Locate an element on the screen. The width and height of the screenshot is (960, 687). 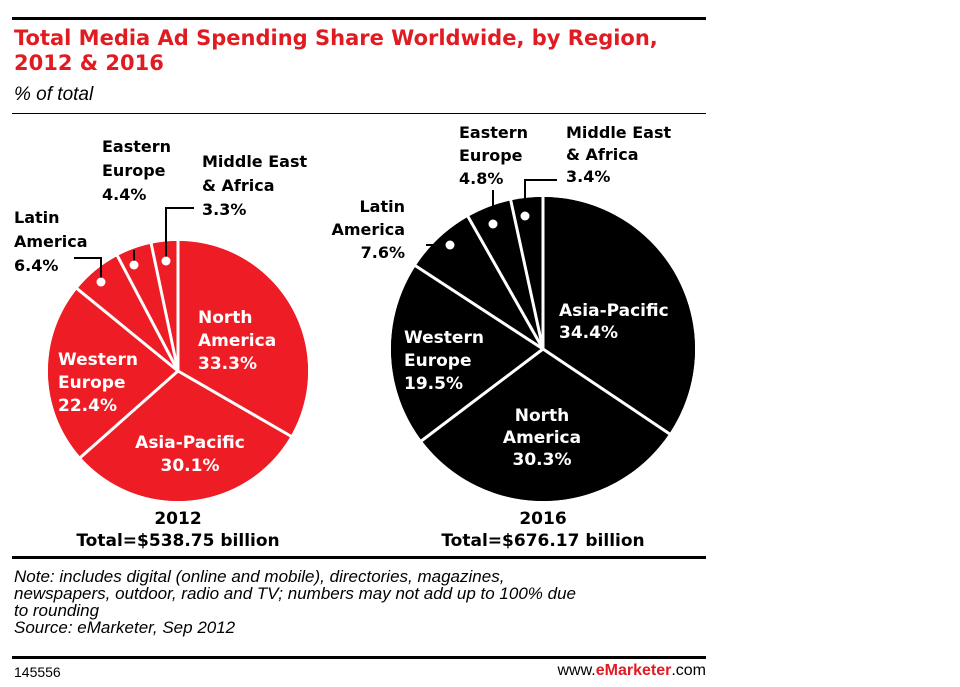
site-brand: eMarketer is located at coordinates (633, 670).